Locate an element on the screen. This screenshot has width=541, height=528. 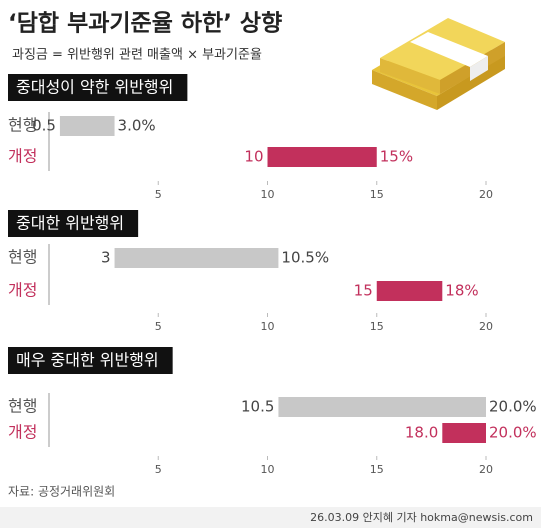
low-label: 10.5 is located at coordinates (257, 407).